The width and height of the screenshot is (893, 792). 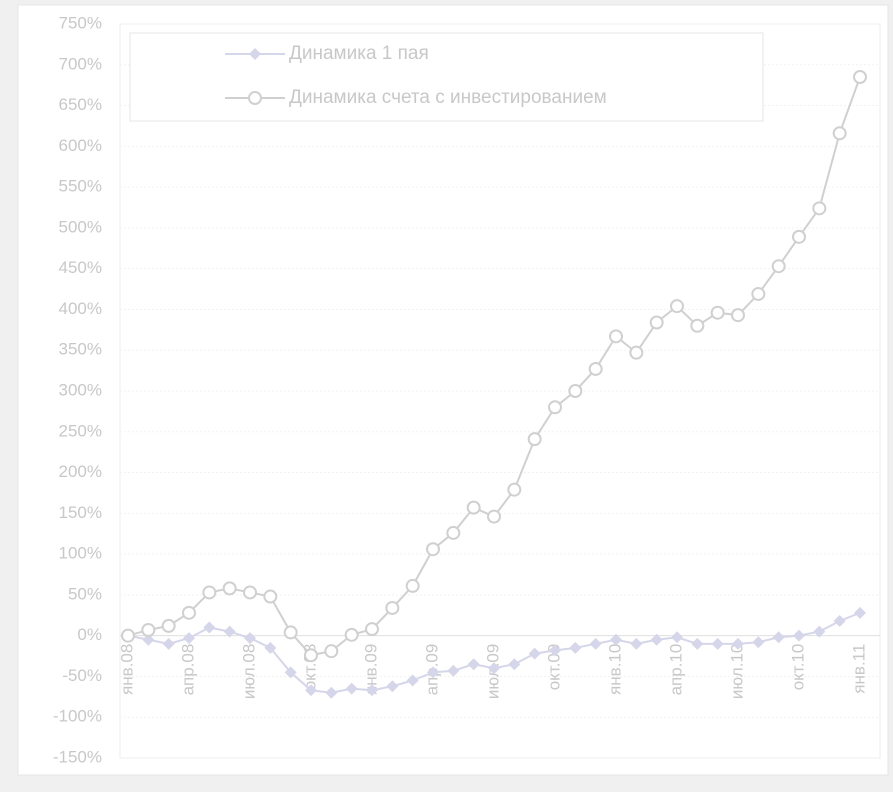 I want to click on x-tick-label: янв.09, so click(x=370, y=669).